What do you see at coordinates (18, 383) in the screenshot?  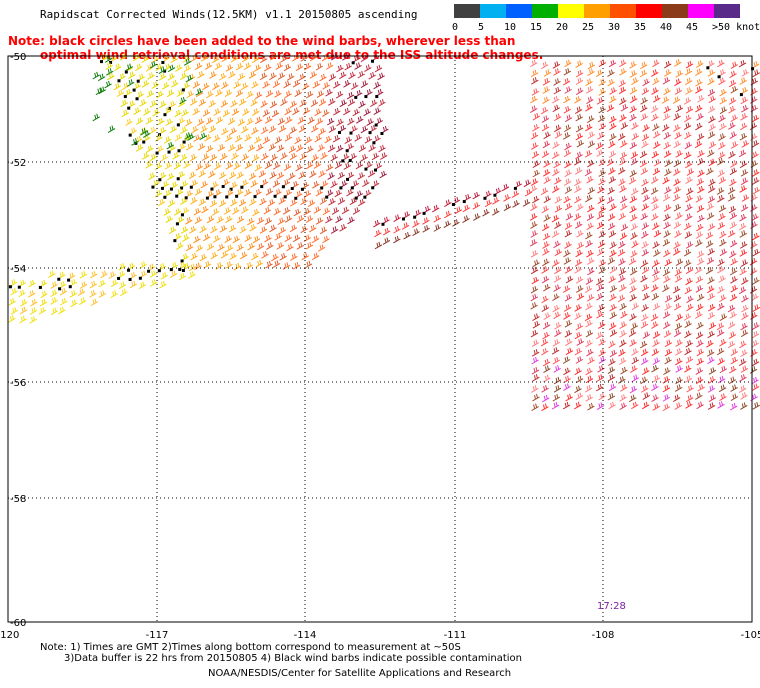 I see `latitude-label: -56` at bounding box center [18, 383].